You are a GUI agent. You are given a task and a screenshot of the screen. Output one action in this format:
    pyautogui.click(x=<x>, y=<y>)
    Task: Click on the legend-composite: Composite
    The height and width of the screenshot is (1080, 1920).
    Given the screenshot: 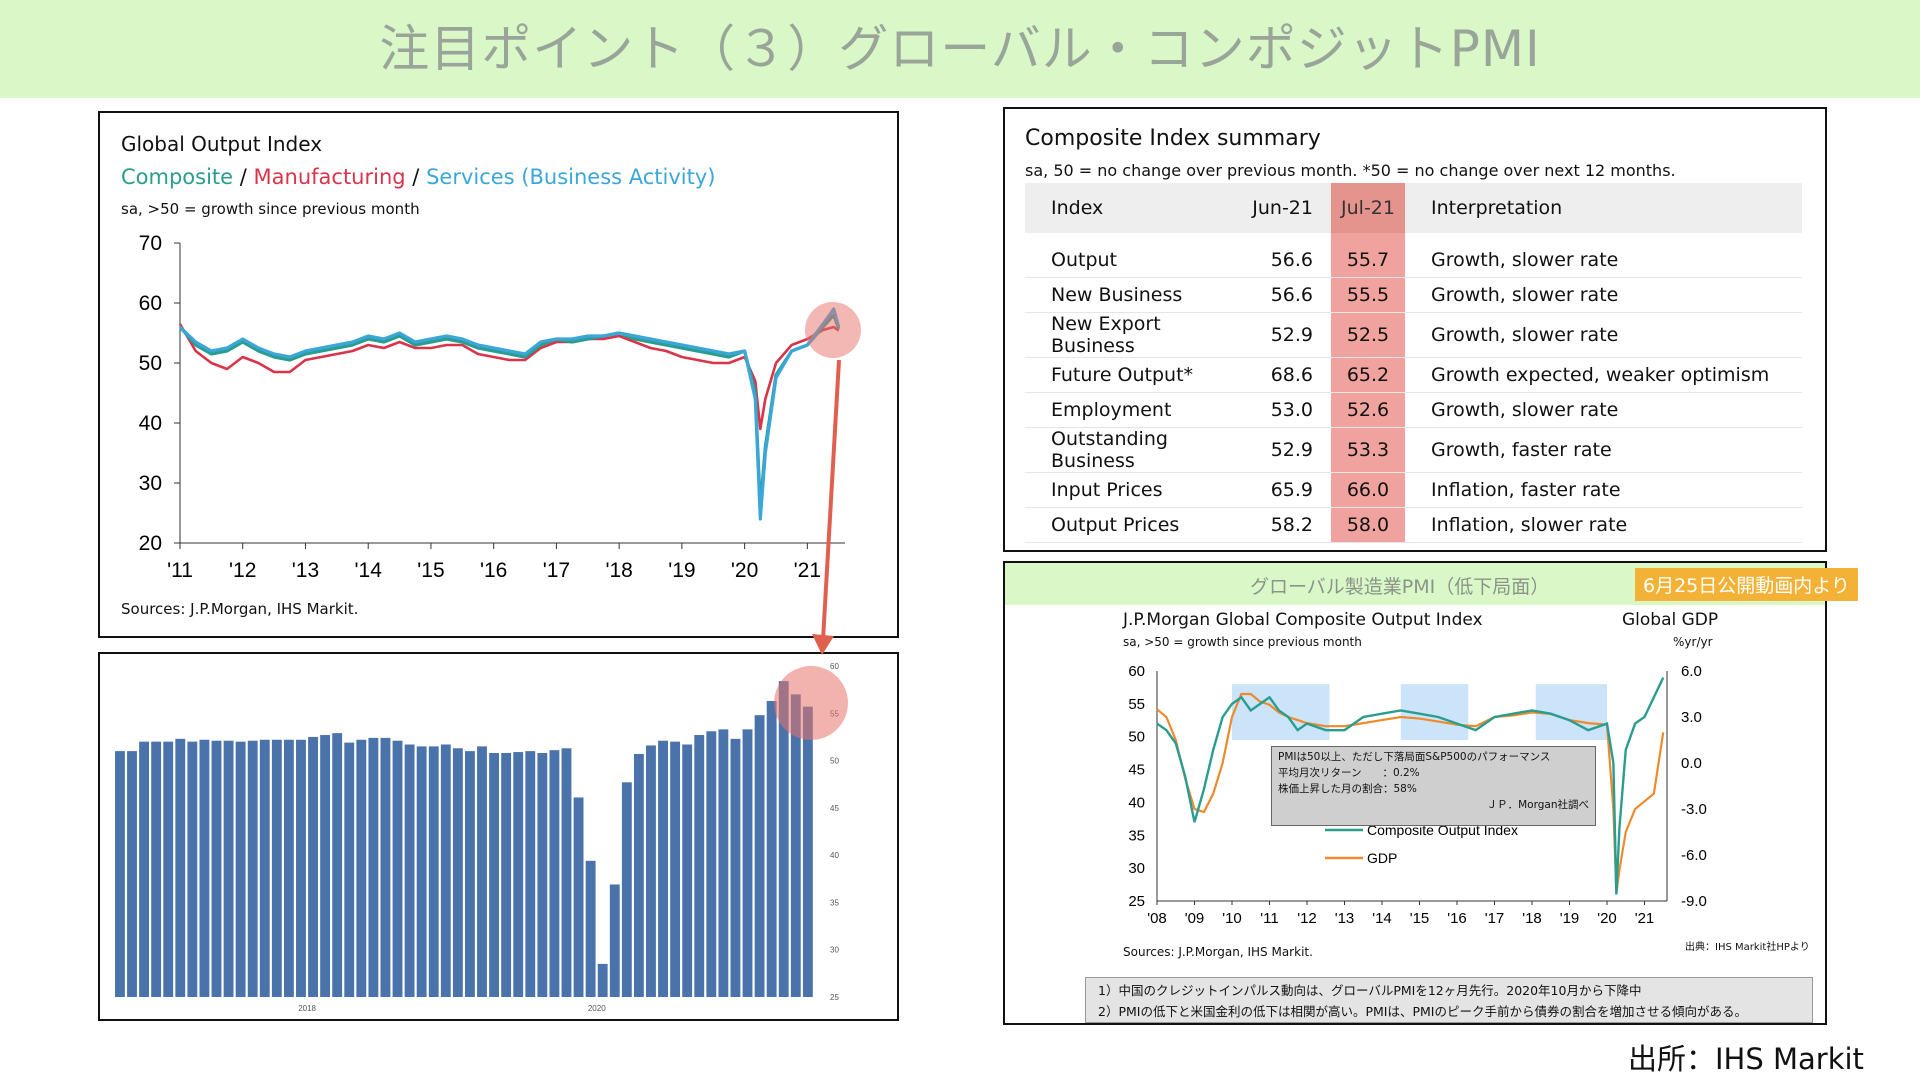 What is the action you would take?
    pyautogui.click(x=177, y=177)
    